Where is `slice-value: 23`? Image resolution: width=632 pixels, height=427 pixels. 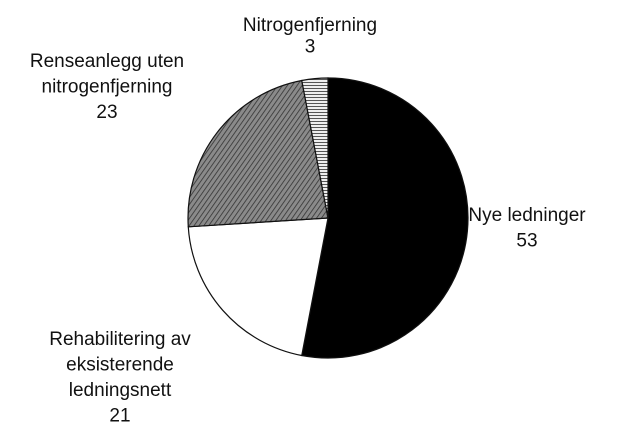 slice-value: 23 is located at coordinates (106, 112).